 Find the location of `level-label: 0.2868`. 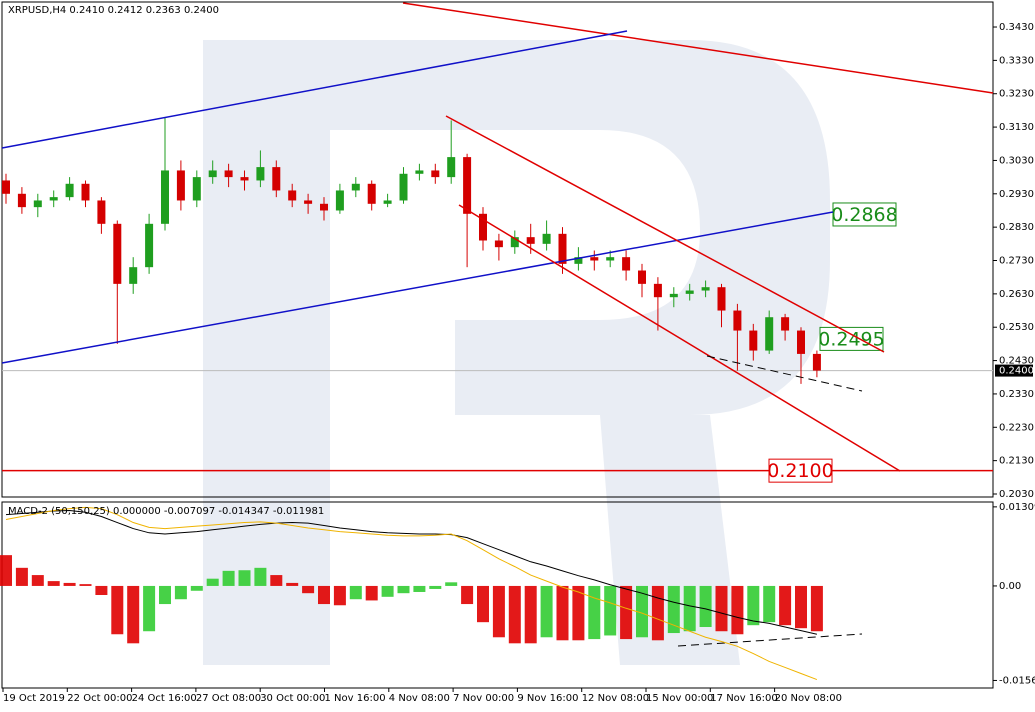

level-label: 0.2868 is located at coordinates (864, 215).